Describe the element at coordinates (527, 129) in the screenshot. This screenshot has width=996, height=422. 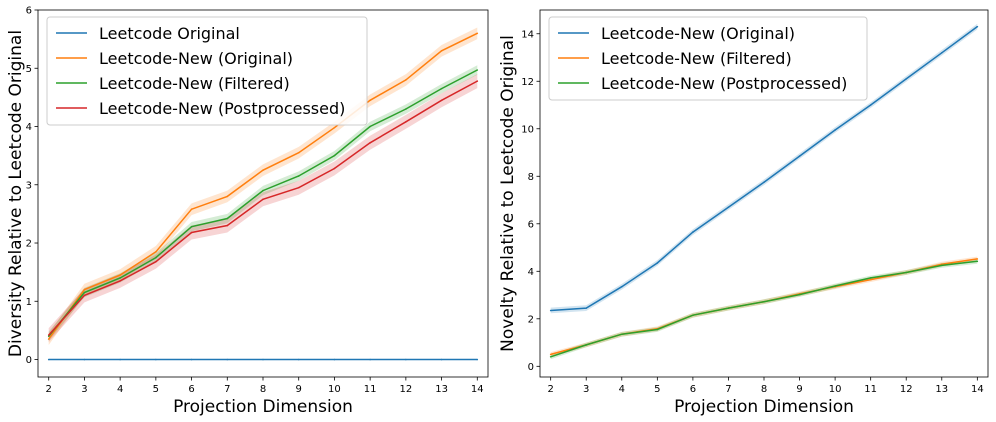
I see `y-tick-label: 10` at that location.